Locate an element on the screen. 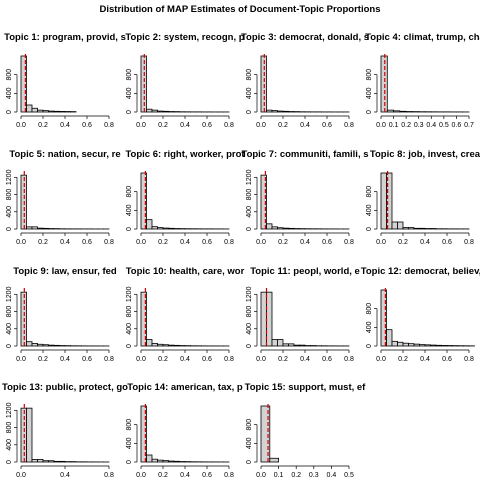 The width and height of the screenshot is (480, 480). x-tick-label: 0.7 is located at coordinates (469, 125).